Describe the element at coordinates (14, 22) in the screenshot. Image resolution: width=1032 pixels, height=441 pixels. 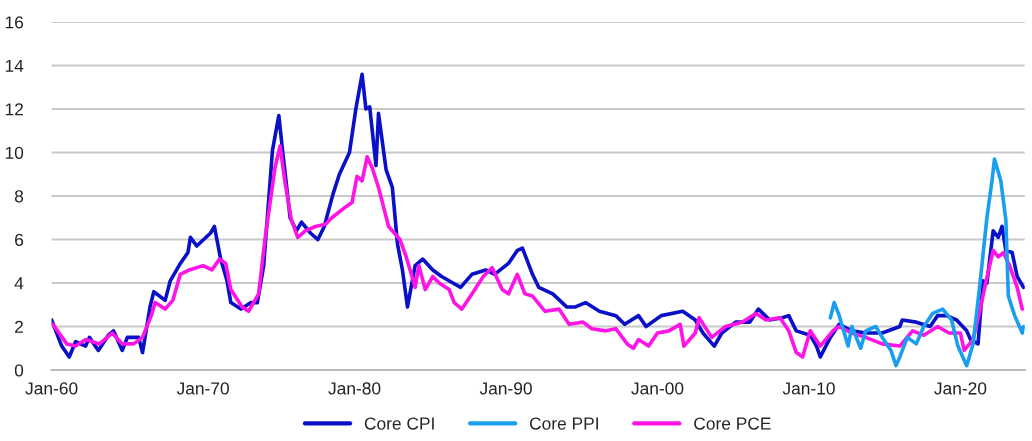
I see `y-tick-label: 16` at that location.